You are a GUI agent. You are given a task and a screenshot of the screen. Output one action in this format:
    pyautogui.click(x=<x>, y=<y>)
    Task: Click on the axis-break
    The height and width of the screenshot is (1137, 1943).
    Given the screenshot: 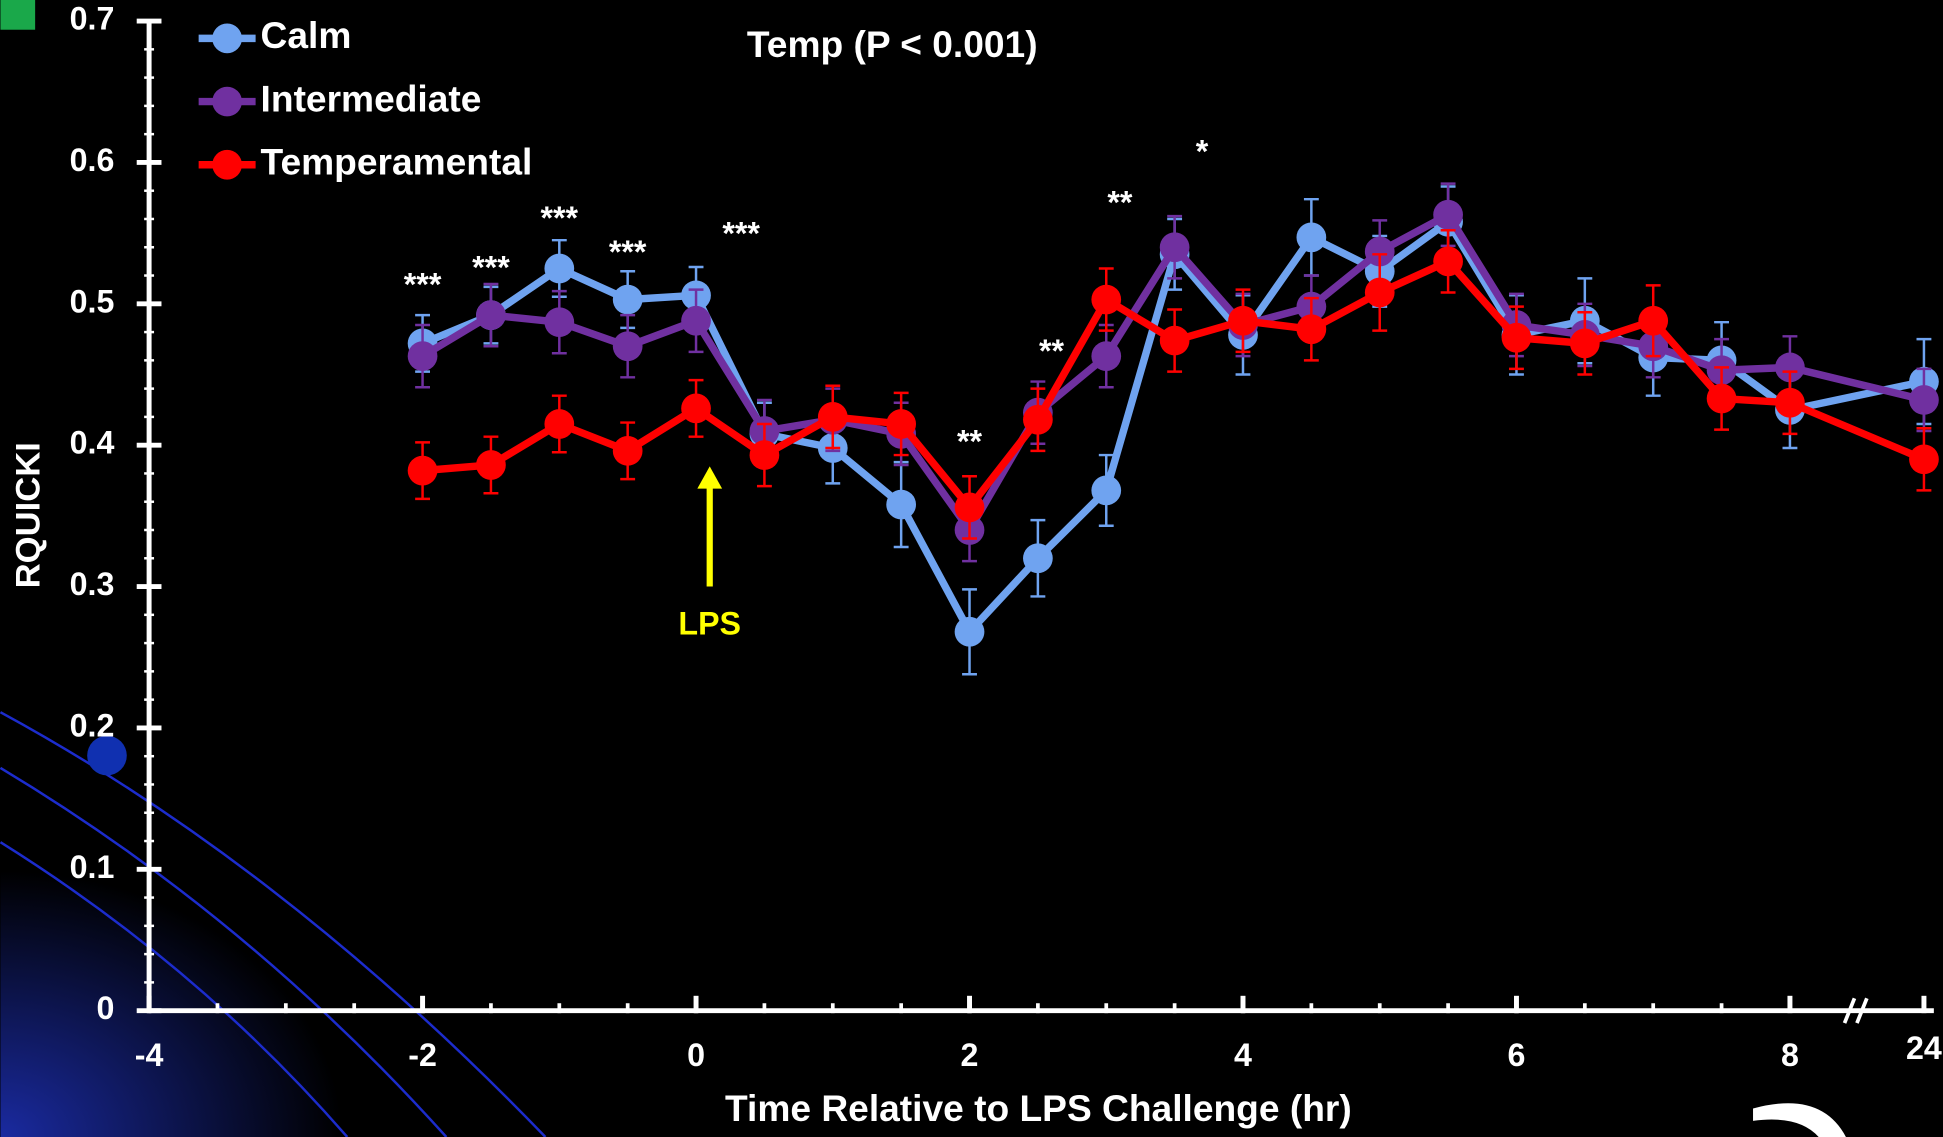 What is the action you would take?
    pyautogui.click(x=1855, y=1010)
    